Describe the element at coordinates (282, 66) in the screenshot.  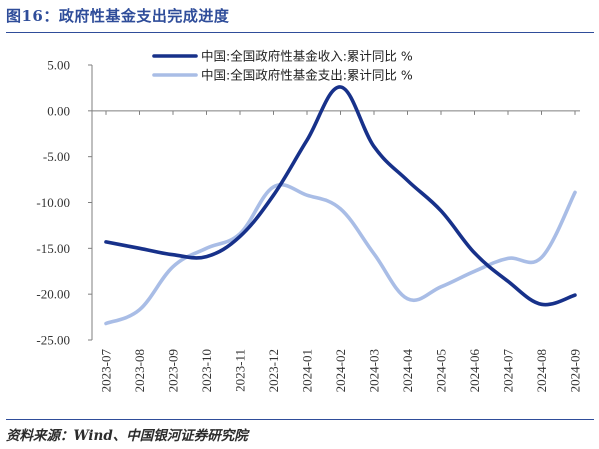
I see `legend: 中国:全国政府性基金收入:累计同比 % 中国:全国政府性基金支出:累计同比 %` at that location.